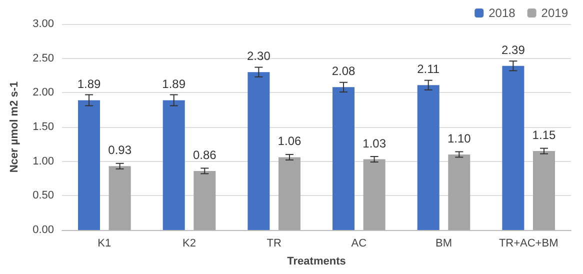 This screenshot has width=583, height=274. What do you see at coordinates (14, 127) in the screenshot?
I see `y-axis-title: Ncer µmol m2 s-1` at bounding box center [14, 127].